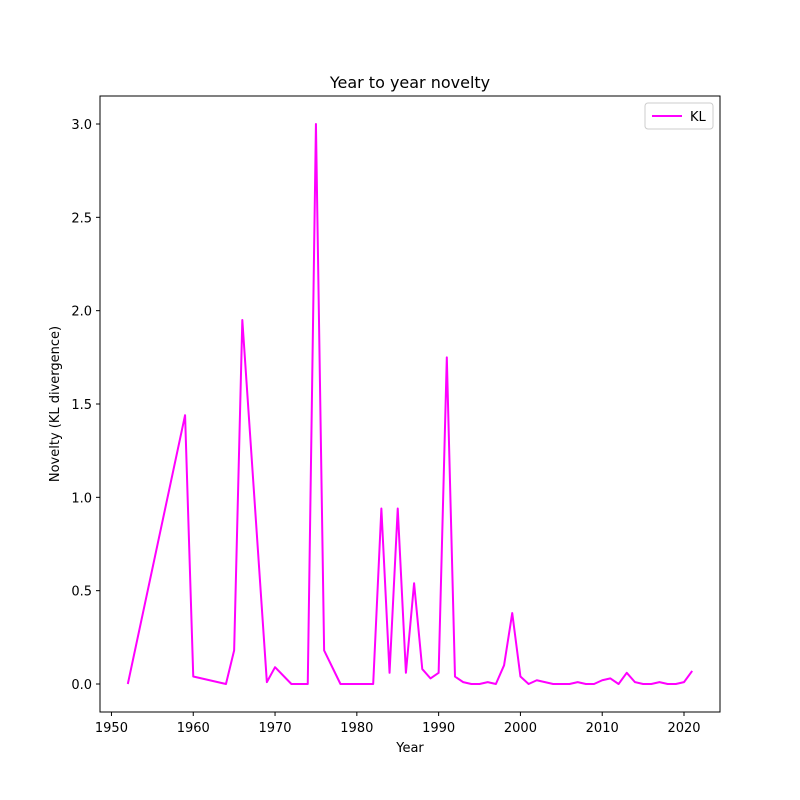 The width and height of the screenshot is (800, 800). I want to click on y-tick-label: 0.5, so click(81, 592).